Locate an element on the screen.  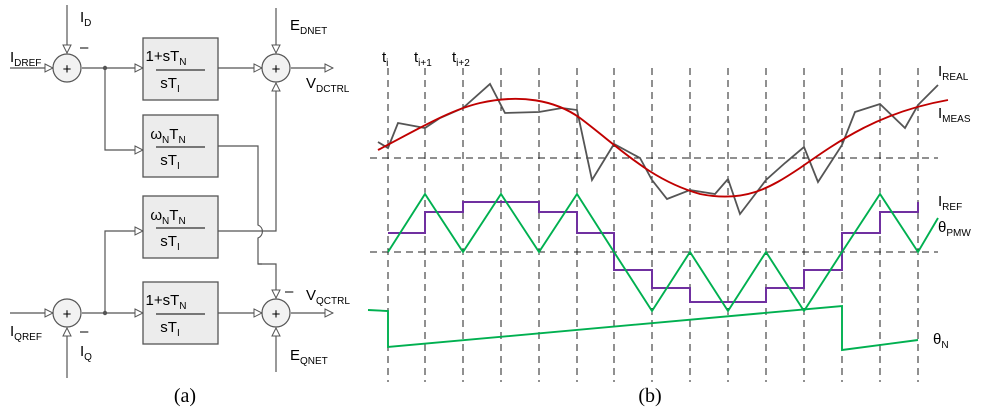
sum-junction-d-error: + – is located at coordinates (70, 61).